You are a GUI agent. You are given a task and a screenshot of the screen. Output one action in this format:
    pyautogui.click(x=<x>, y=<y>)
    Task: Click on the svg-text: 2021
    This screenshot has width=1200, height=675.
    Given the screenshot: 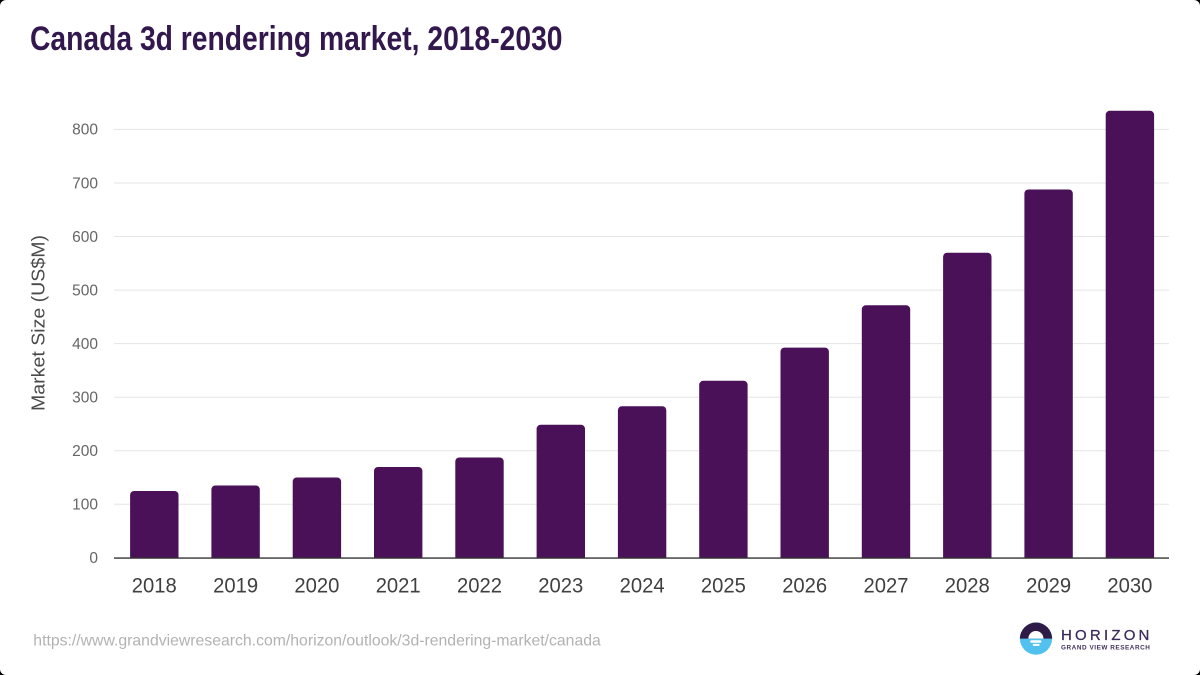 What is the action you would take?
    pyautogui.click(x=398, y=585)
    